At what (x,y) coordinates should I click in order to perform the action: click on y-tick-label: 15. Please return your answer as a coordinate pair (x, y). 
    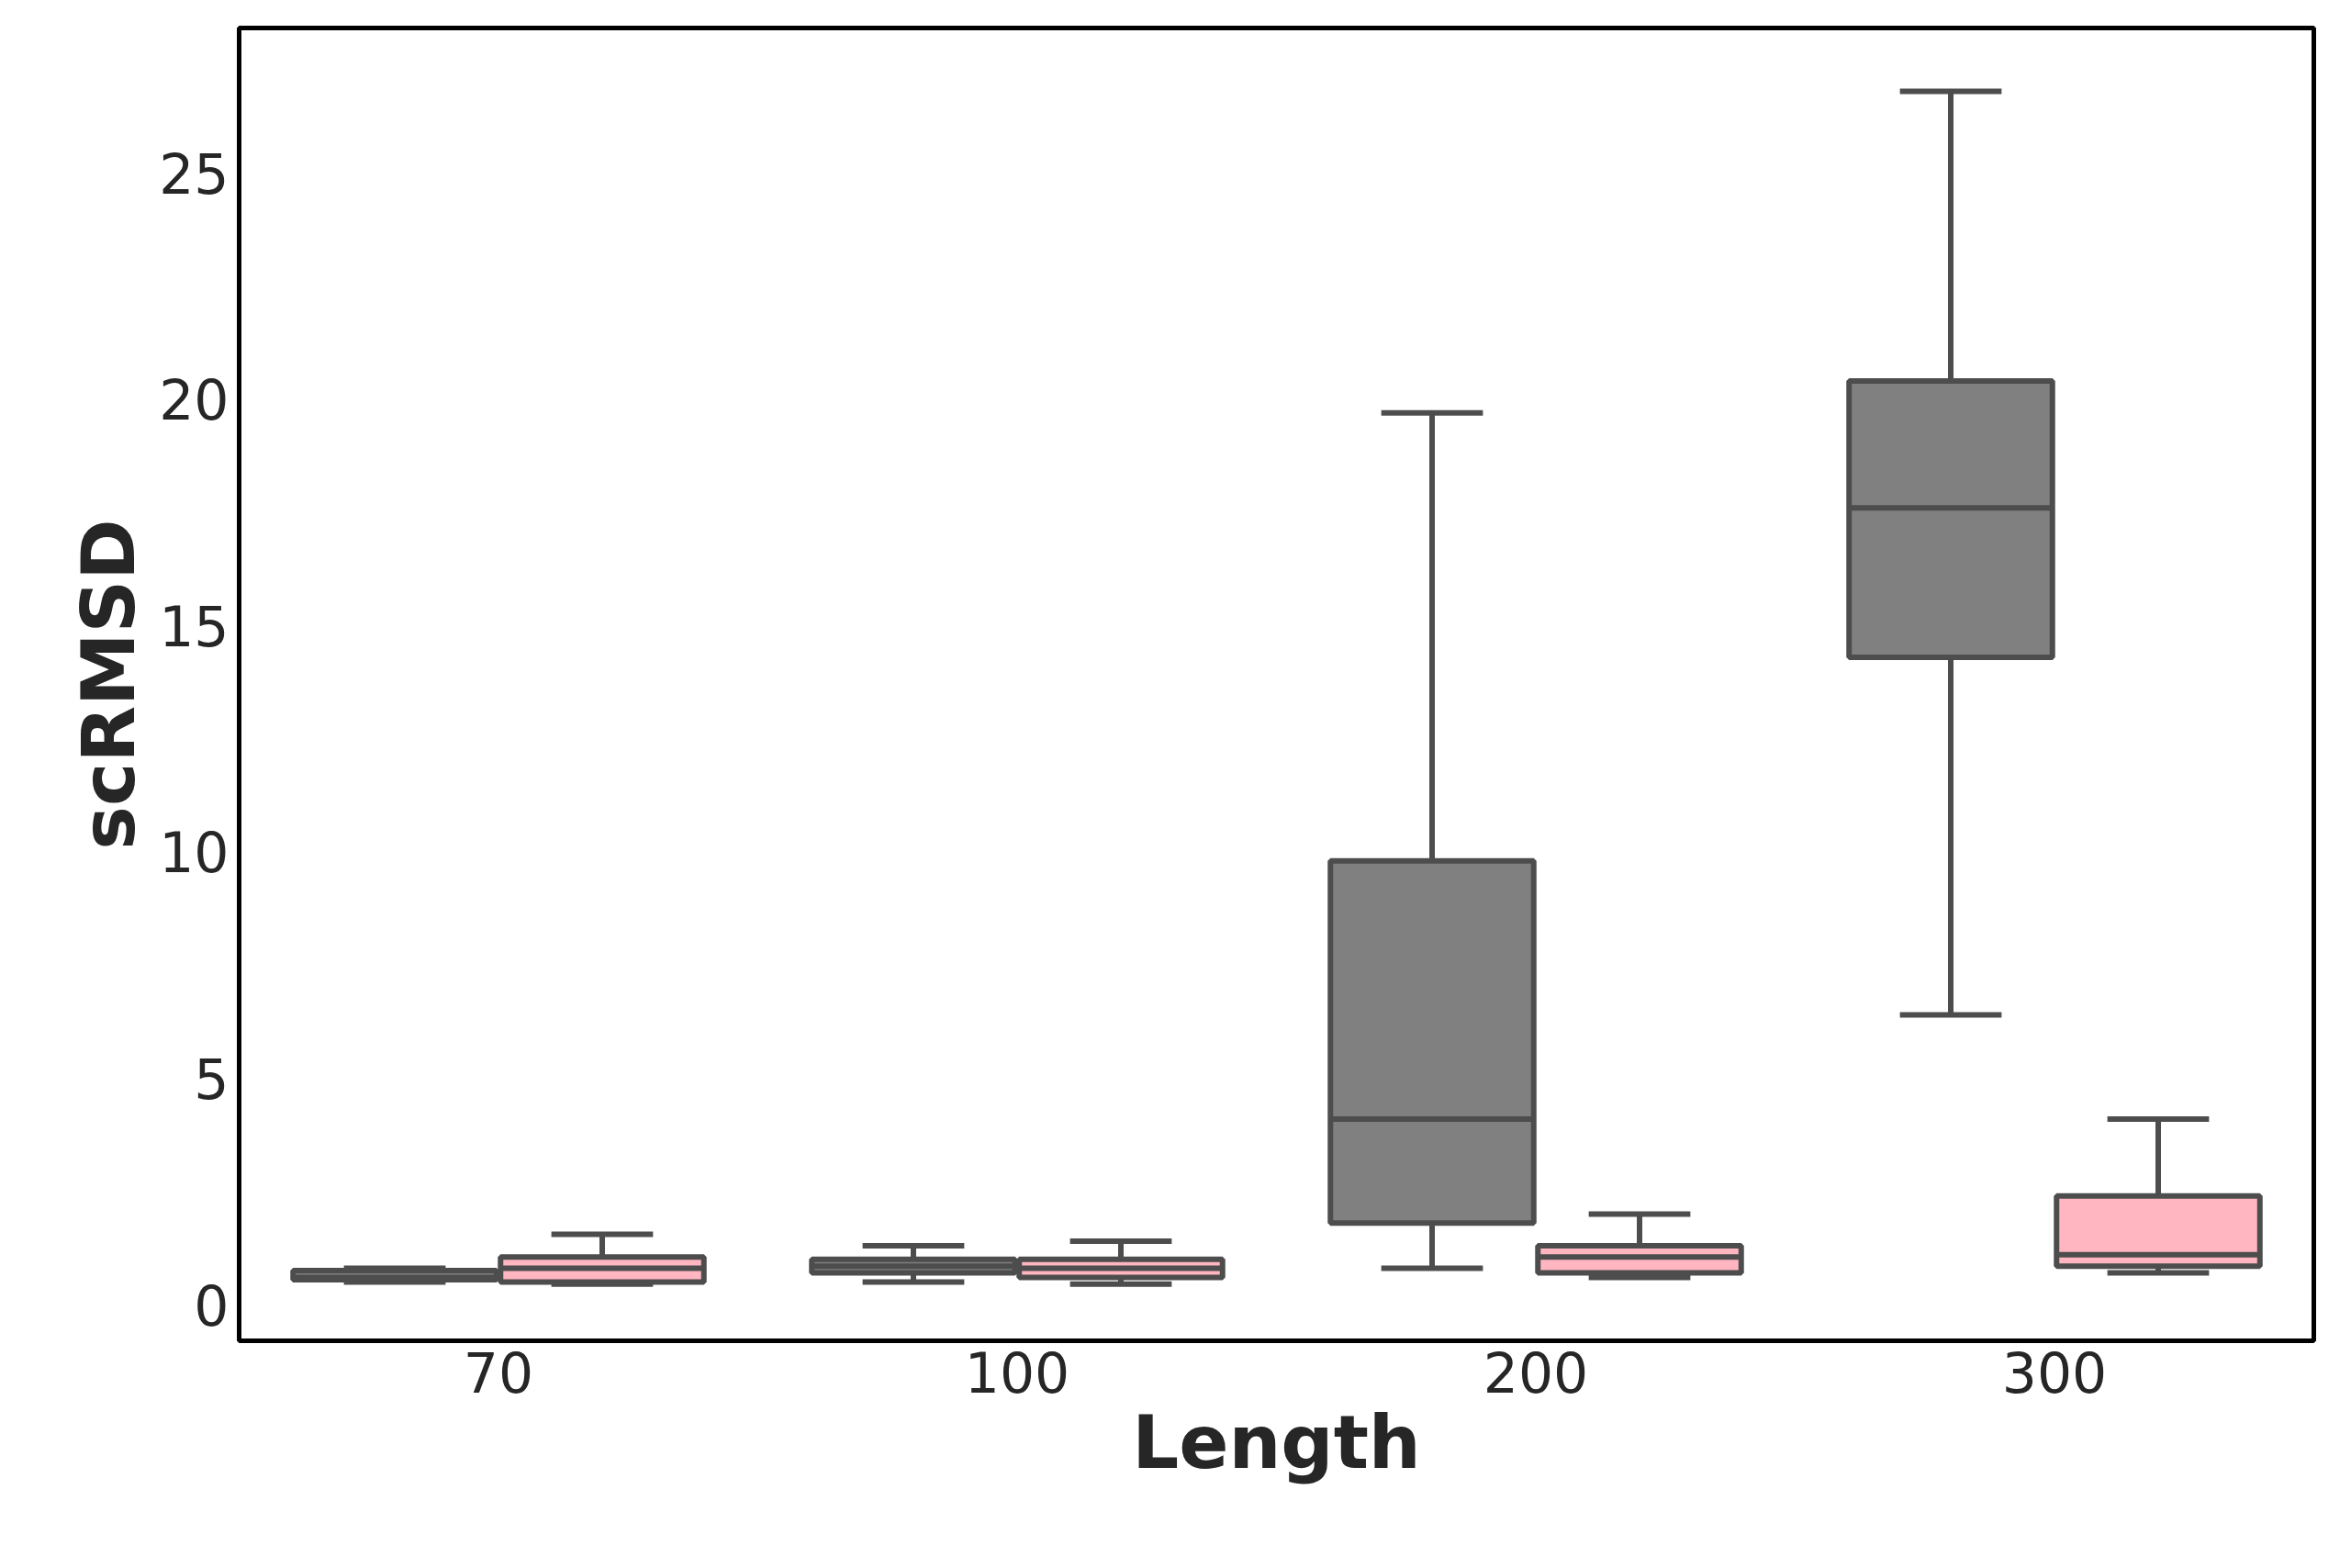
    Looking at the image, I should click on (195, 626).